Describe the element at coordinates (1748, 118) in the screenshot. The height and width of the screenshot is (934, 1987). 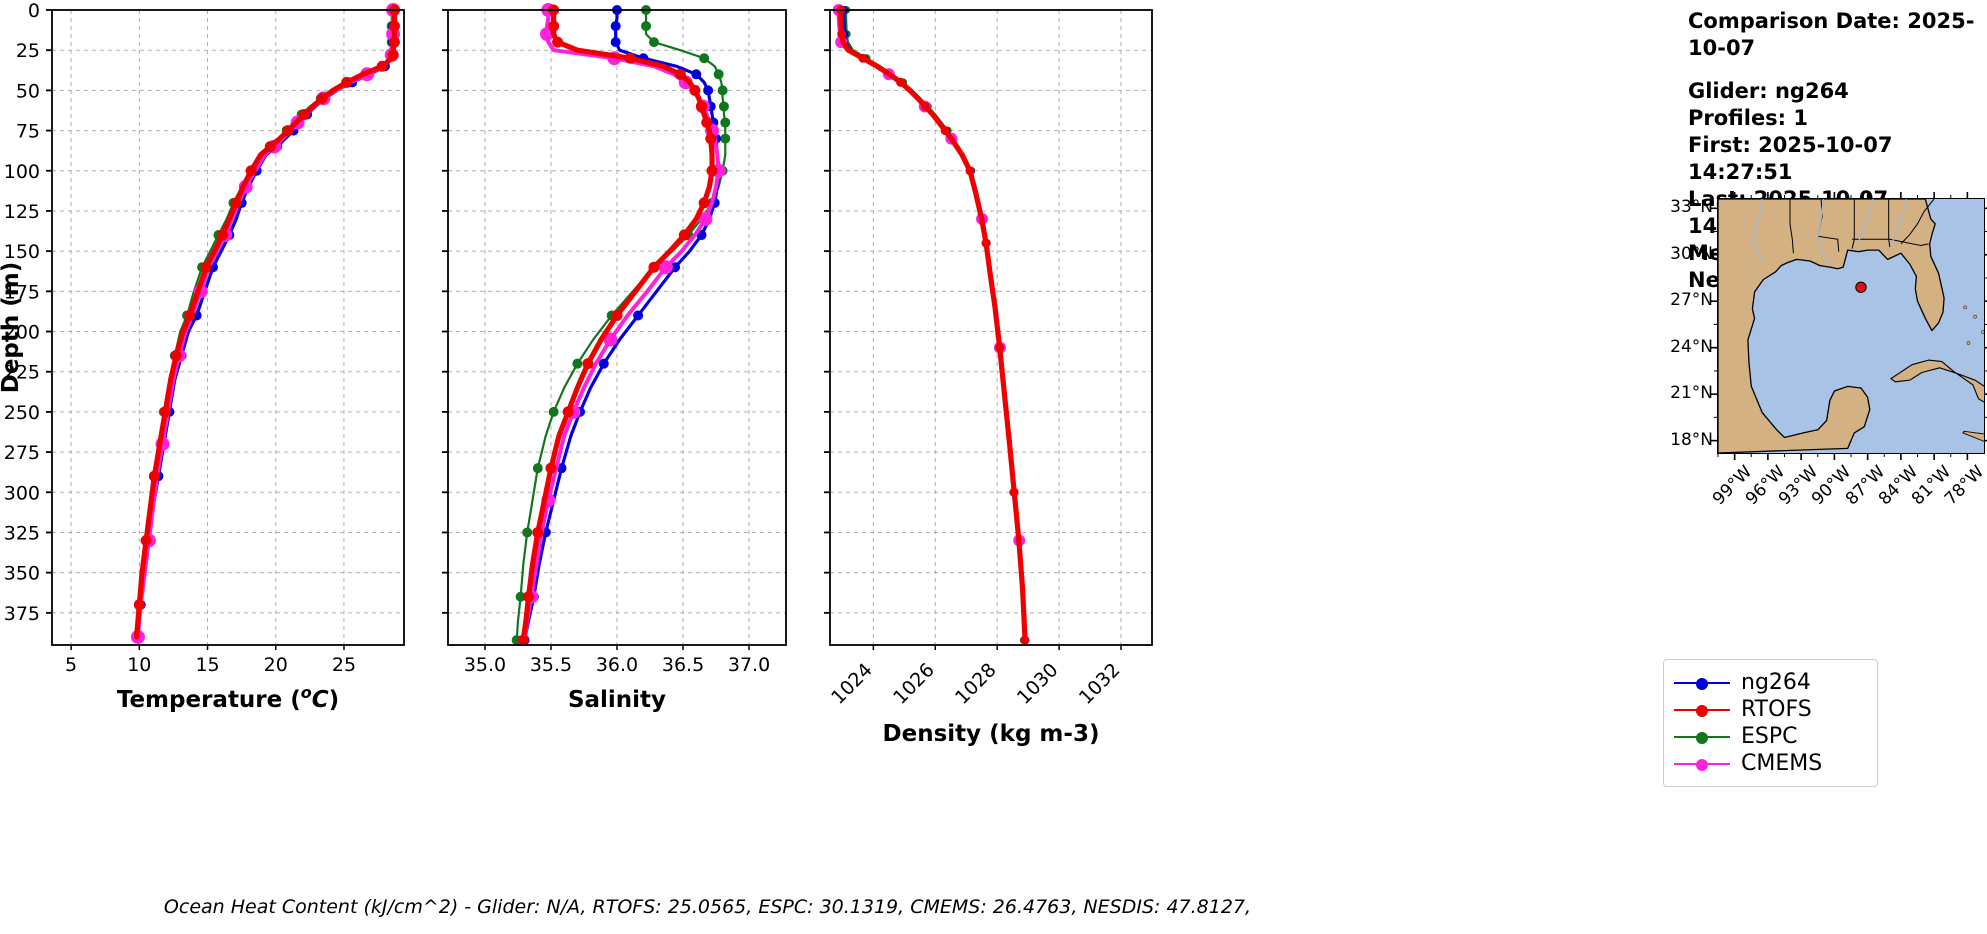
I see `profiles-text: Profiles: 1` at that location.